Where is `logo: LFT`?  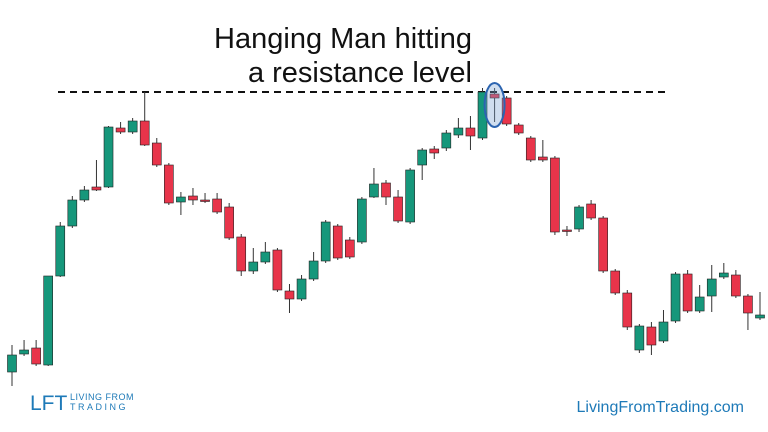
logo: LFT is located at coordinates (49, 403).